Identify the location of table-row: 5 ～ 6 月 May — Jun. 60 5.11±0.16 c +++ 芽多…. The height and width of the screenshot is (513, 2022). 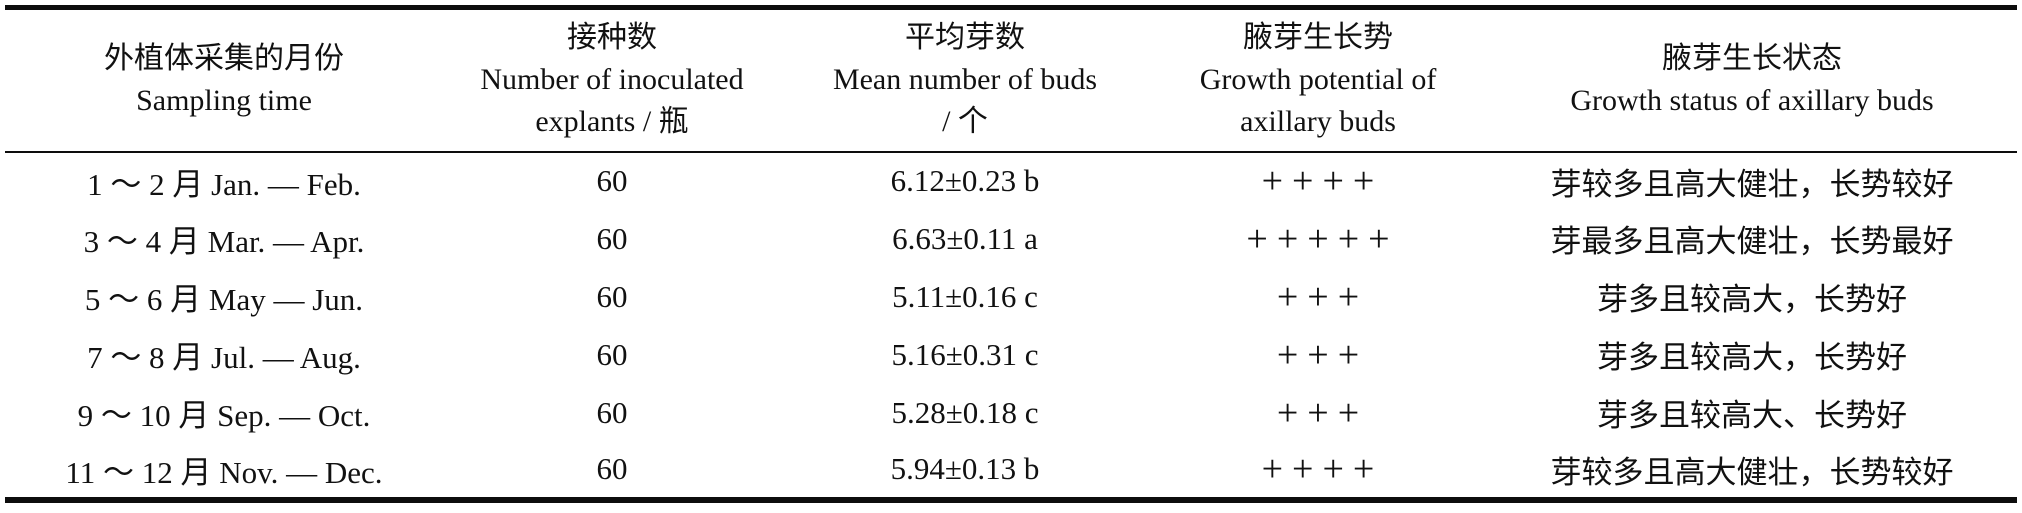
(1011, 297).